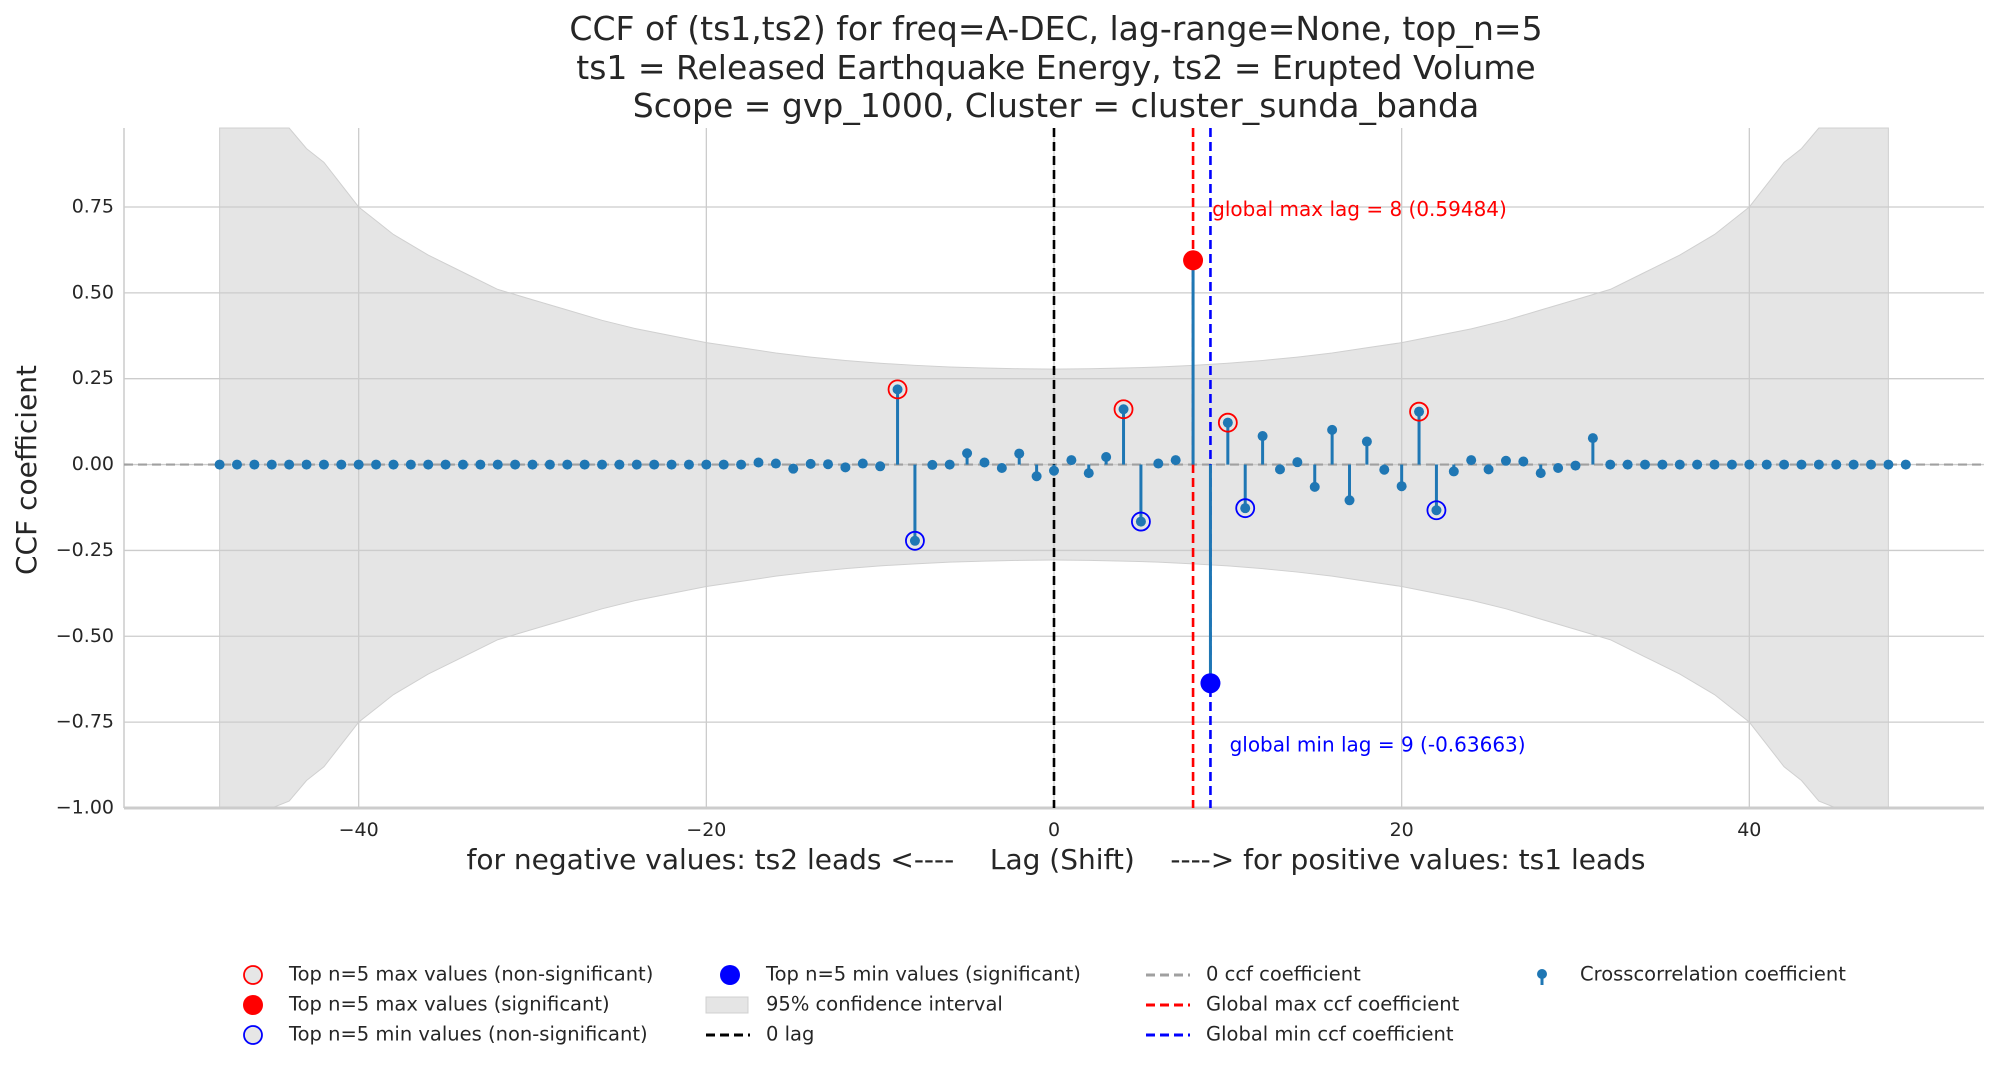  Describe the element at coordinates (1402, 830) in the screenshot. I see `x-tick-label: 20` at that location.